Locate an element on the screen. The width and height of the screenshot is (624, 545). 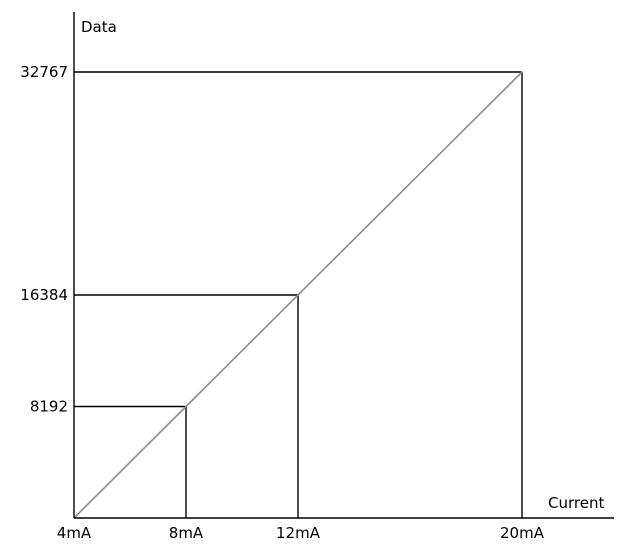
x-tick-label: 8mA is located at coordinates (186, 533).